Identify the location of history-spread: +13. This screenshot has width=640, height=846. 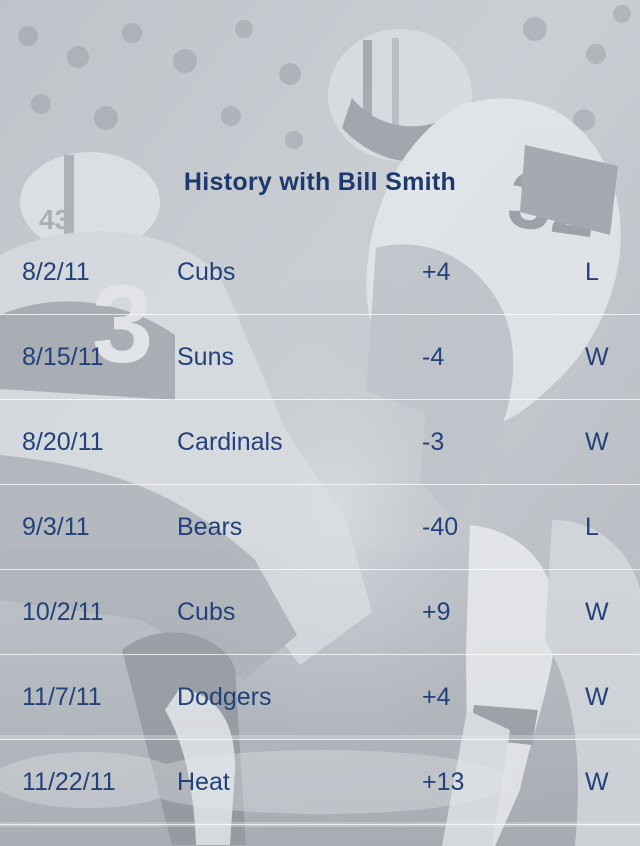
(443, 782).